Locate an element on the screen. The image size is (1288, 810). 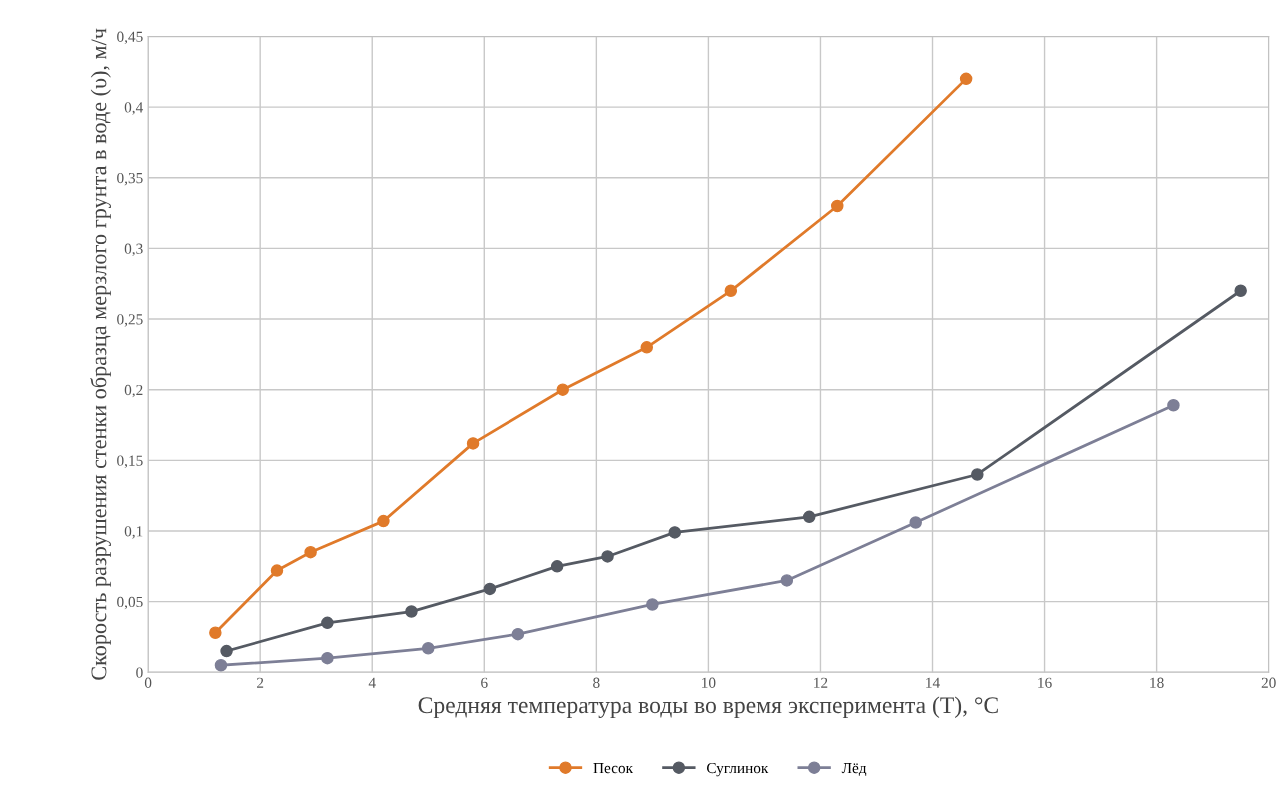
y-tick-label: 0,25 is located at coordinates (130, 320).